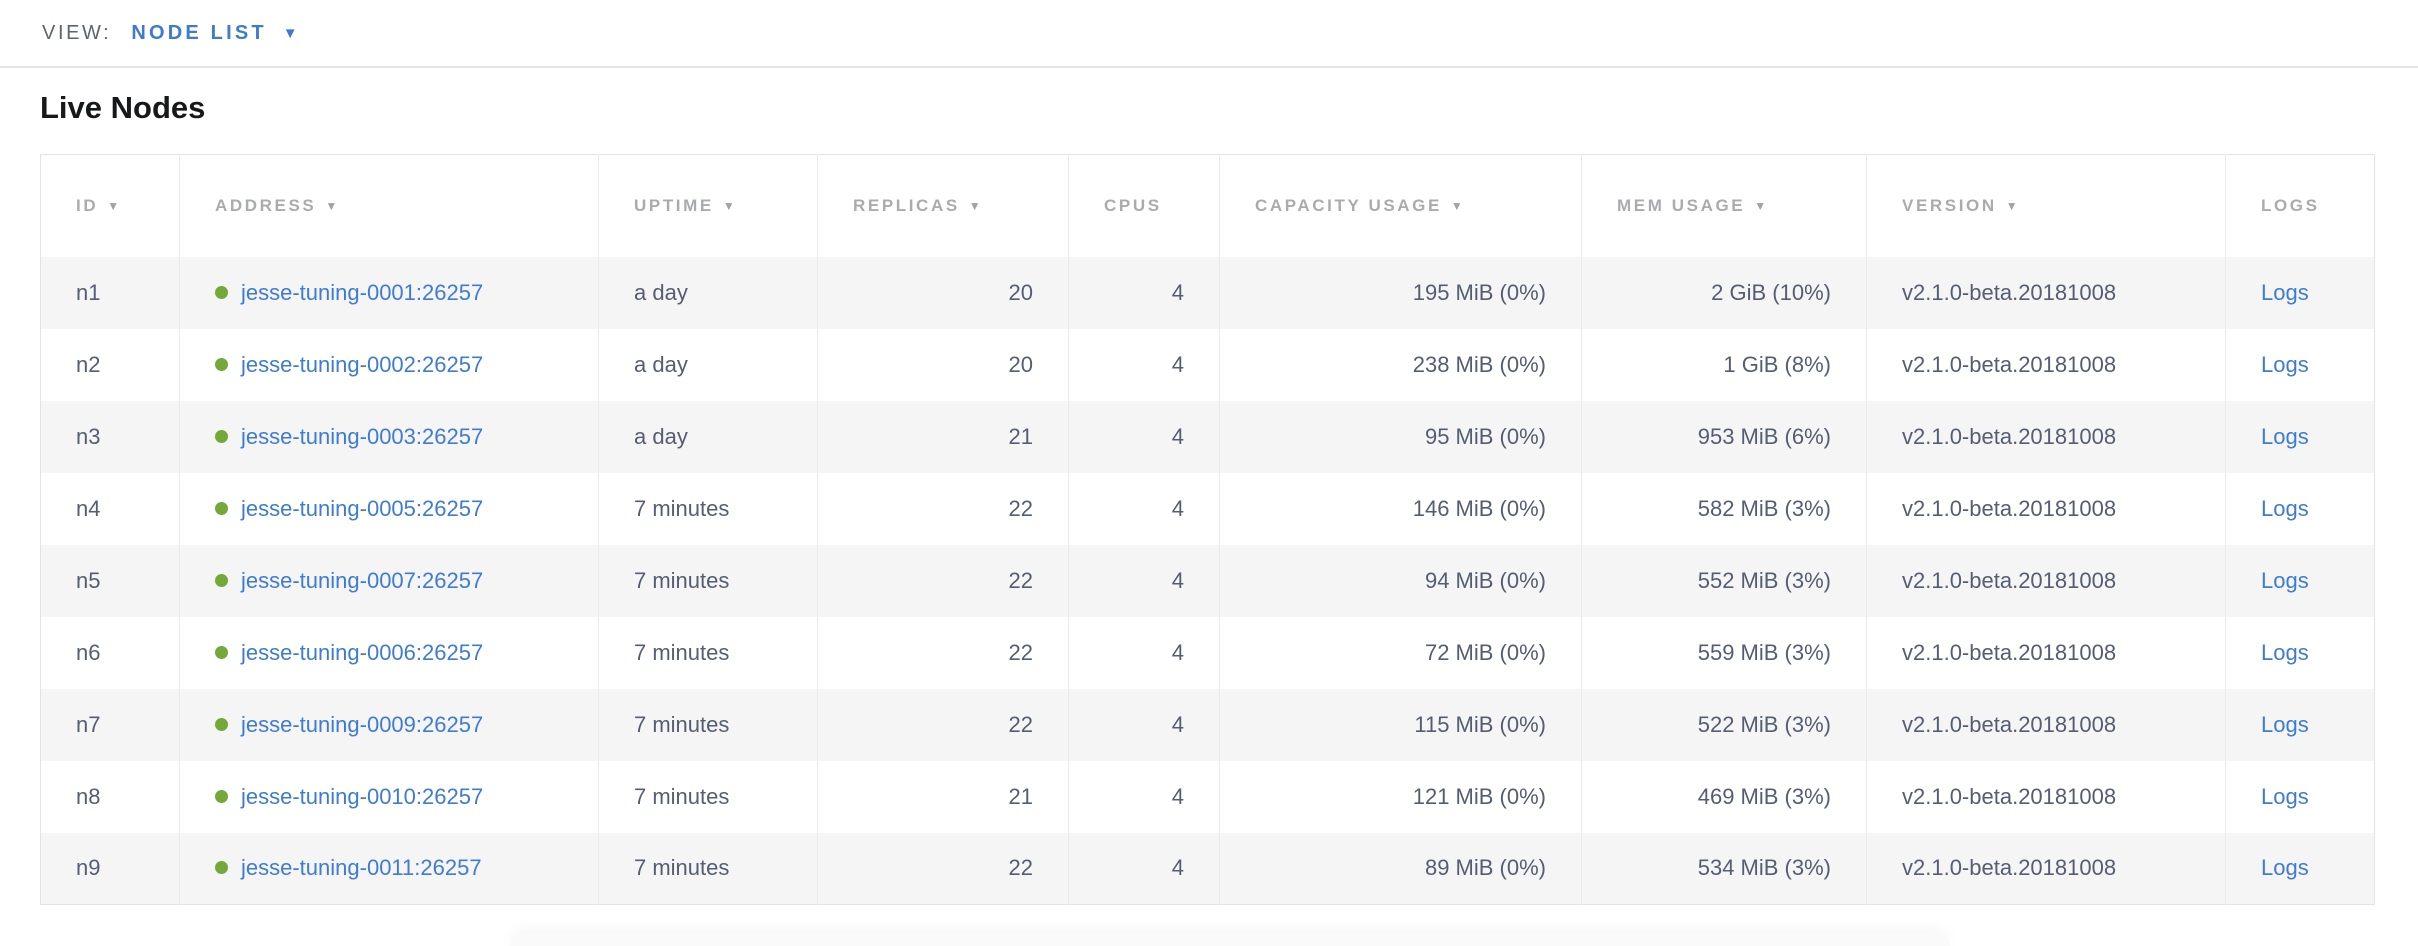 This screenshot has height=946, width=2418. I want to click on cell-address: jesse-tuning-0009:26257, so click(389, 724).